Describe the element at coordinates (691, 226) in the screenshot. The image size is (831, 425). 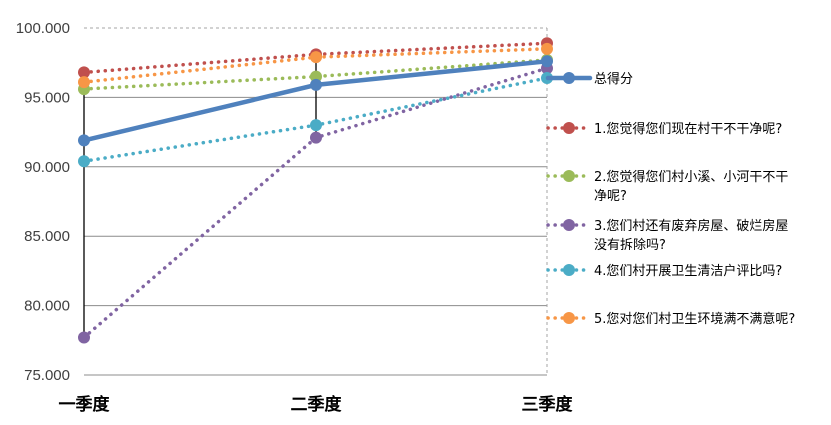
I see `legend-label: 3.您们村还有废弃房屋、破烂房屋` at that location.